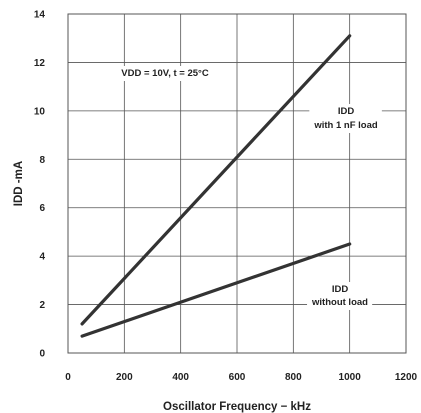 The width and height of the screenshot is (421, 413). What do you see at coordinates (237, 407) in the screenshot?
I see `x-axis-title: Oscillator Frequency − kHz` at bounding box center [237, 407].